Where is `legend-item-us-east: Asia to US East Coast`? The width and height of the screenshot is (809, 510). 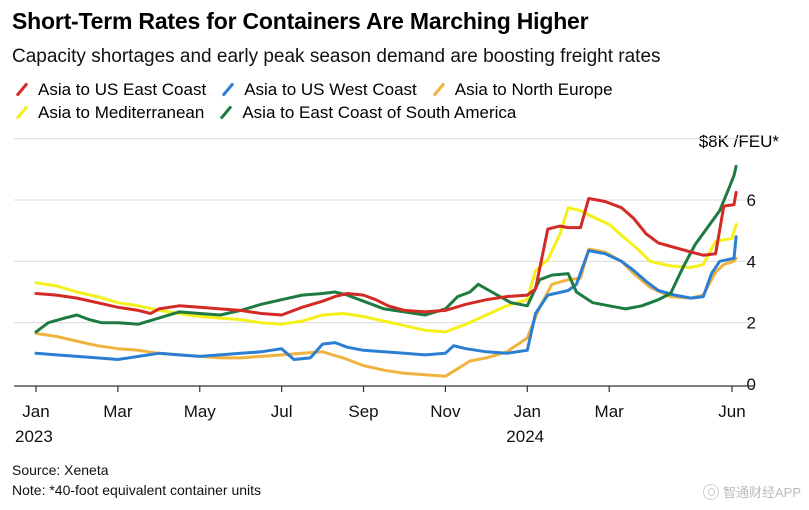 legend-item-us-east: Asia to US East Coast is located at coordinates (109, 89).